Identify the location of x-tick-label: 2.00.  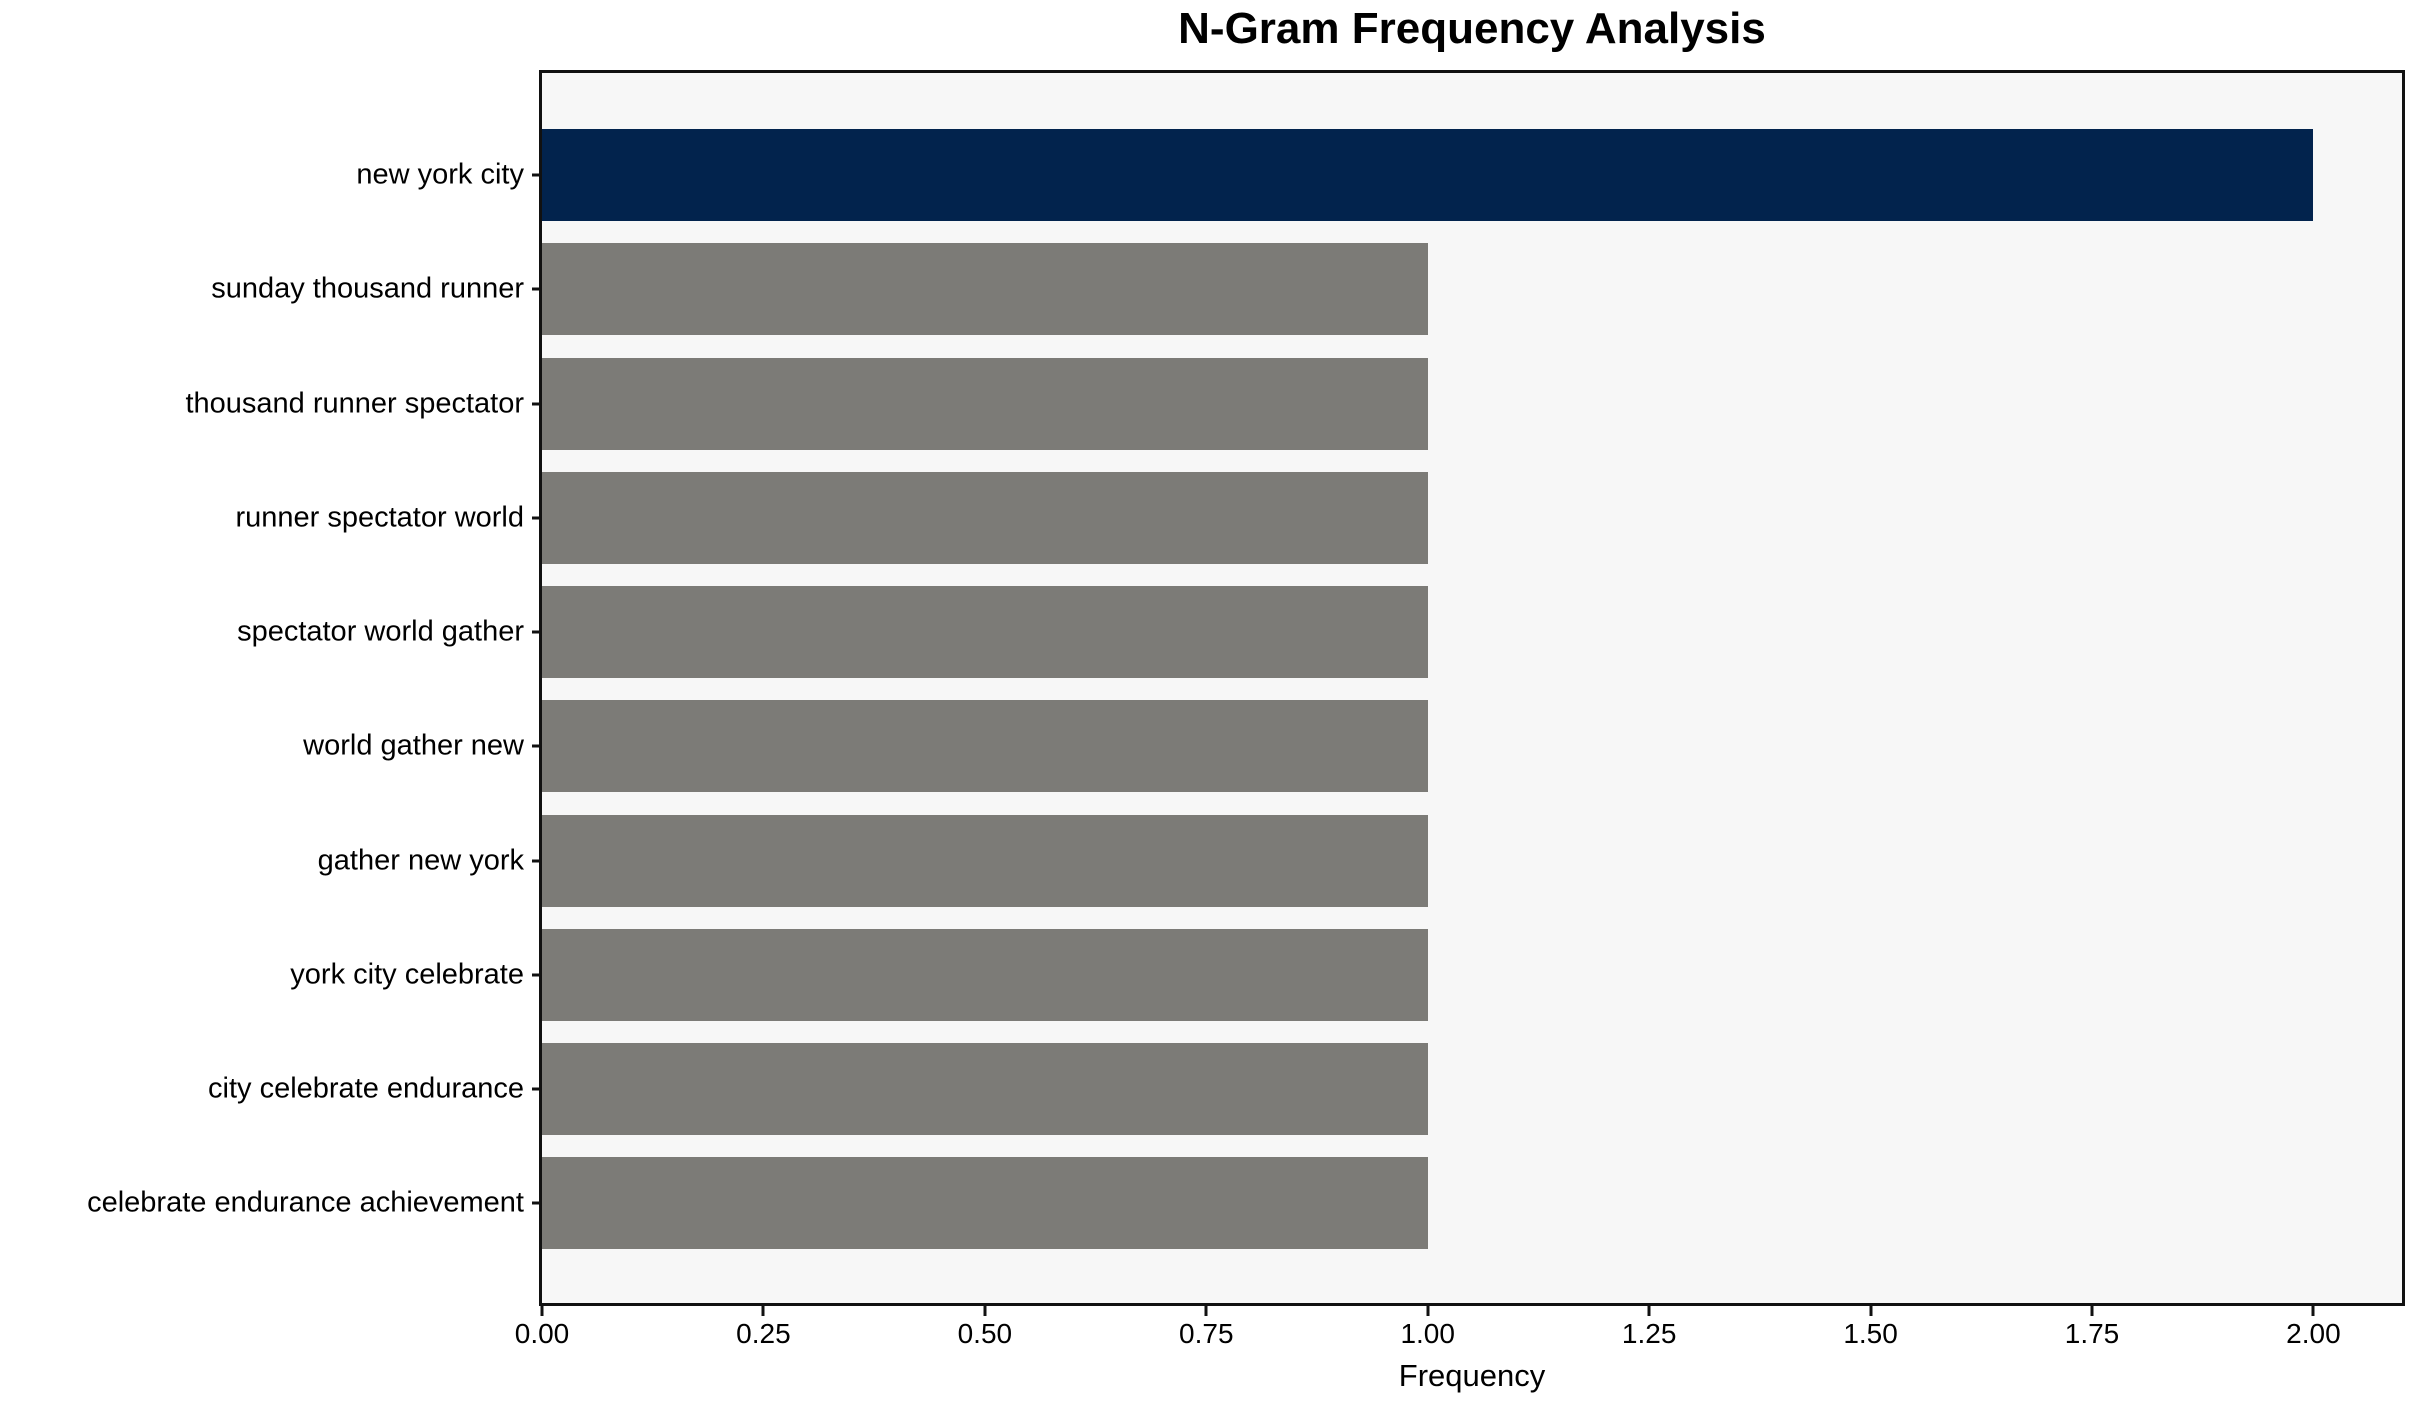
(2313, 1333).